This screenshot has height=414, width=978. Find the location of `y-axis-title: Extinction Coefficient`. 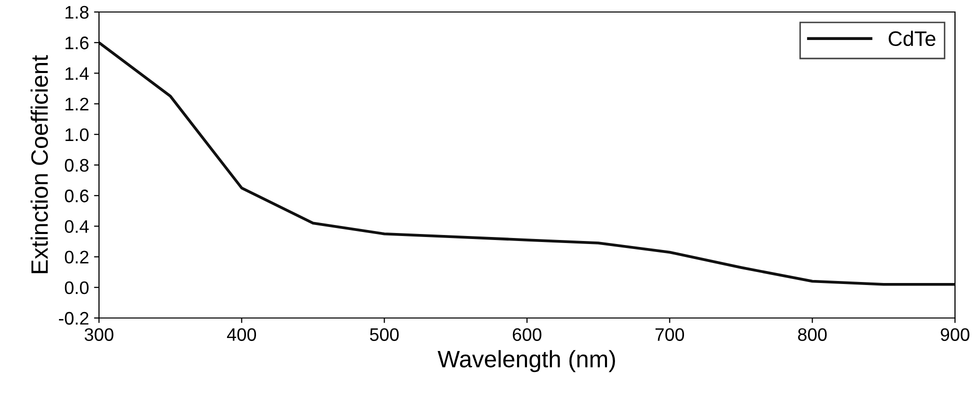

y-axis-title: Extinction Coefficient is located at coordinates (39, 164).